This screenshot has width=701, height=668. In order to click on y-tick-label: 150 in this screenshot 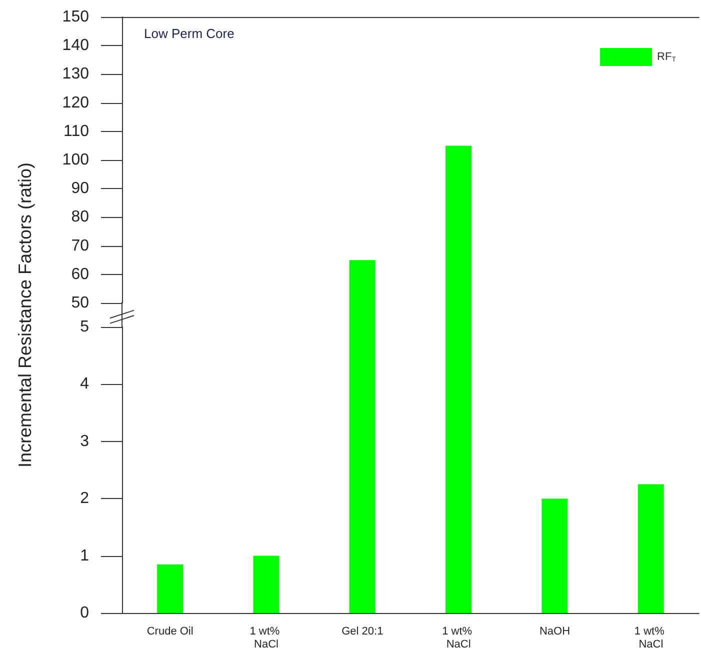, I will do `click(76, 17)`.